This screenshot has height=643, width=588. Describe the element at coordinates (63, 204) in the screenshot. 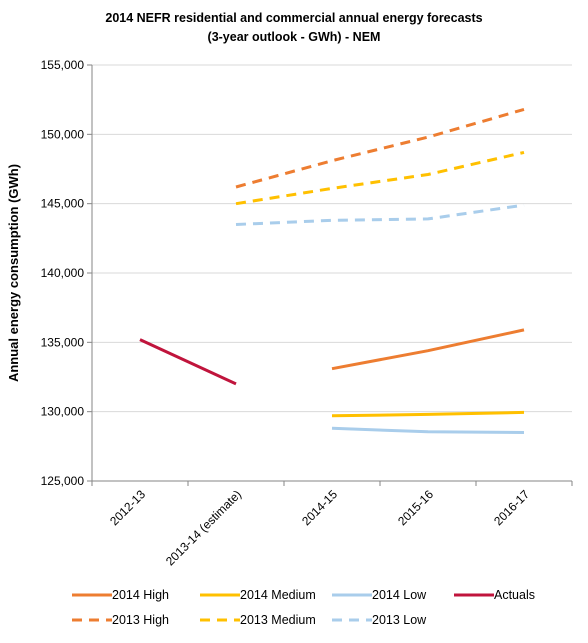

I see `y-tick-label: 145,000` at that location.